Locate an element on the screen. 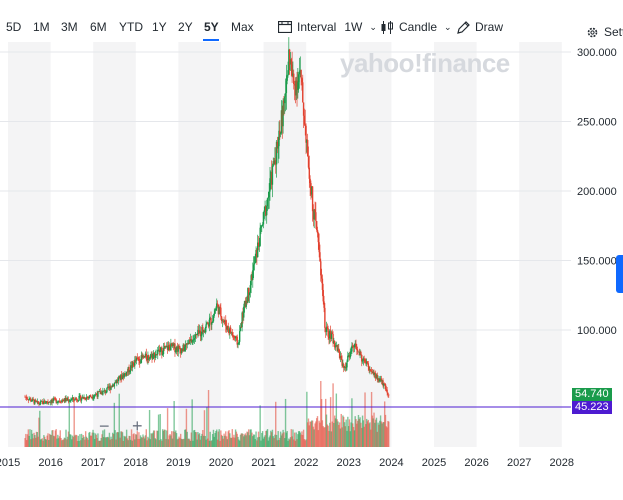 This screenshot has width=623, height=500. range-5d: 5D is located at coordinates (14, 27).